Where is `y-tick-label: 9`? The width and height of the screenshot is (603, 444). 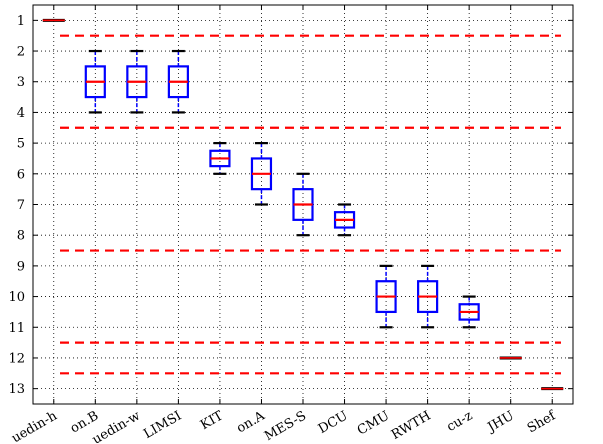
y-tick-label: 9 is located at coordinates (21, 266).